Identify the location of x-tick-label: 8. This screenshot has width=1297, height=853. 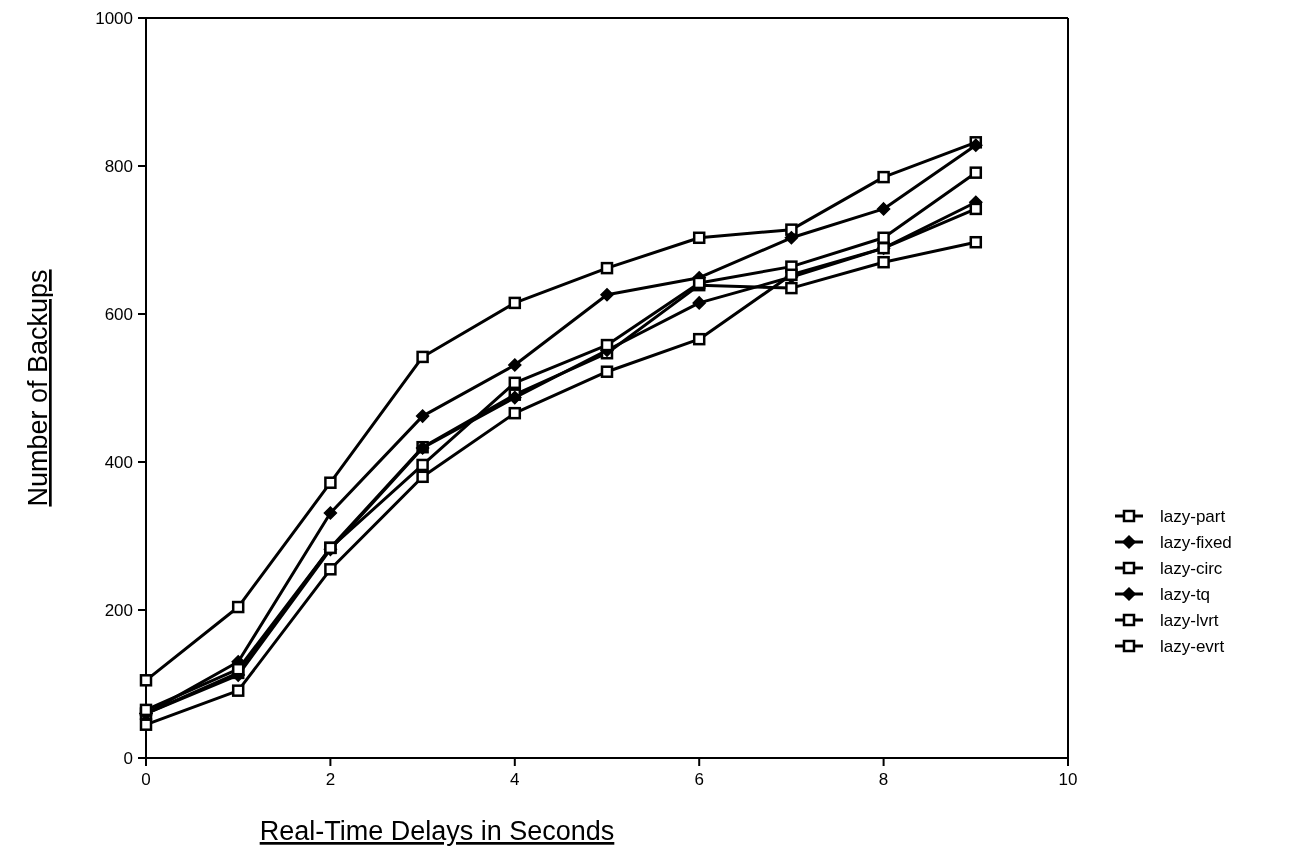
(883, 779).